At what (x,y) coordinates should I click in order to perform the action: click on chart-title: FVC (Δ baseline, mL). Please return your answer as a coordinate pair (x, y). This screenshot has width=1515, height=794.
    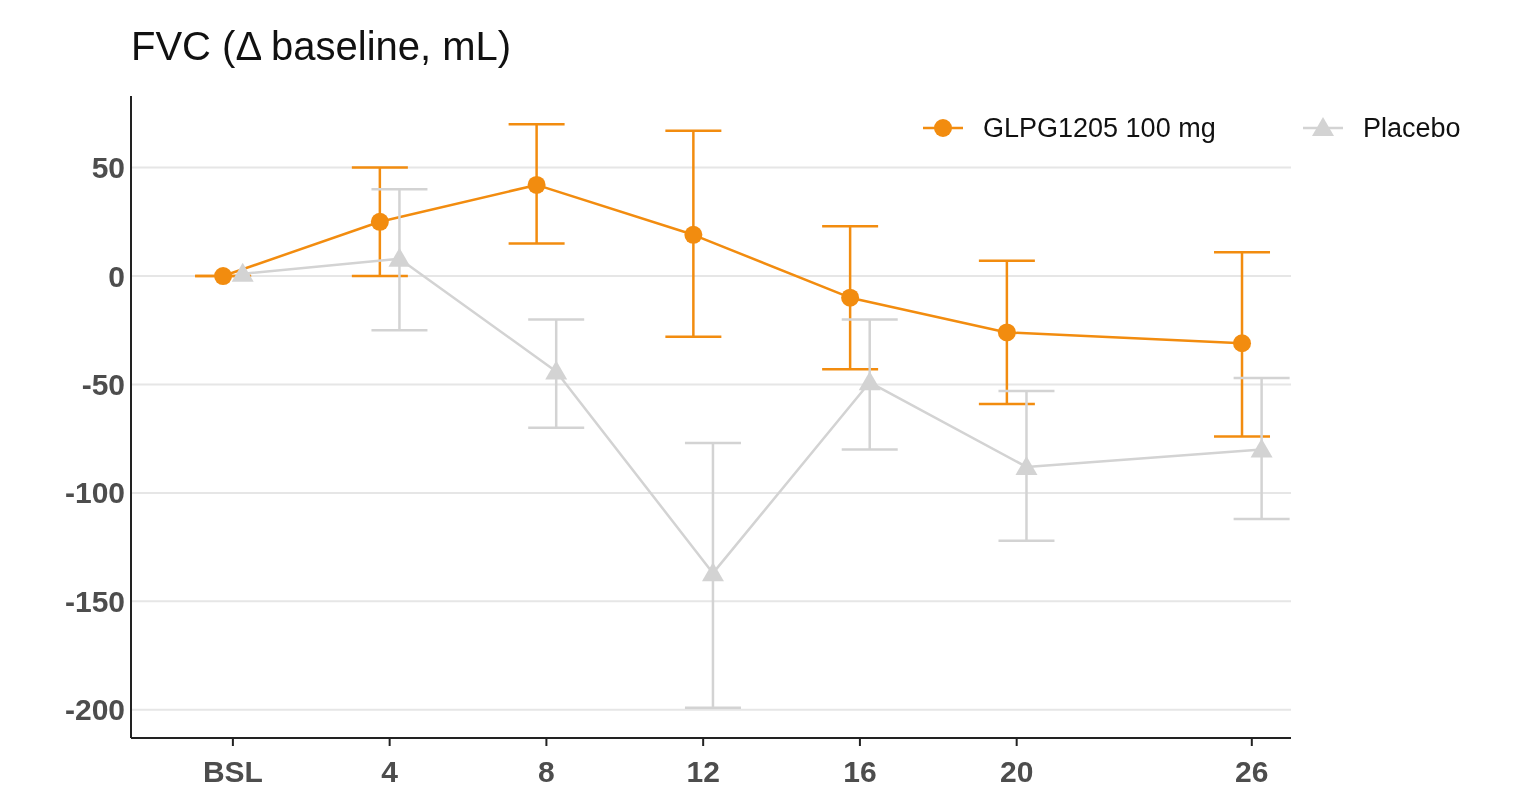
    Looking at the image, I should click on (321, 46).